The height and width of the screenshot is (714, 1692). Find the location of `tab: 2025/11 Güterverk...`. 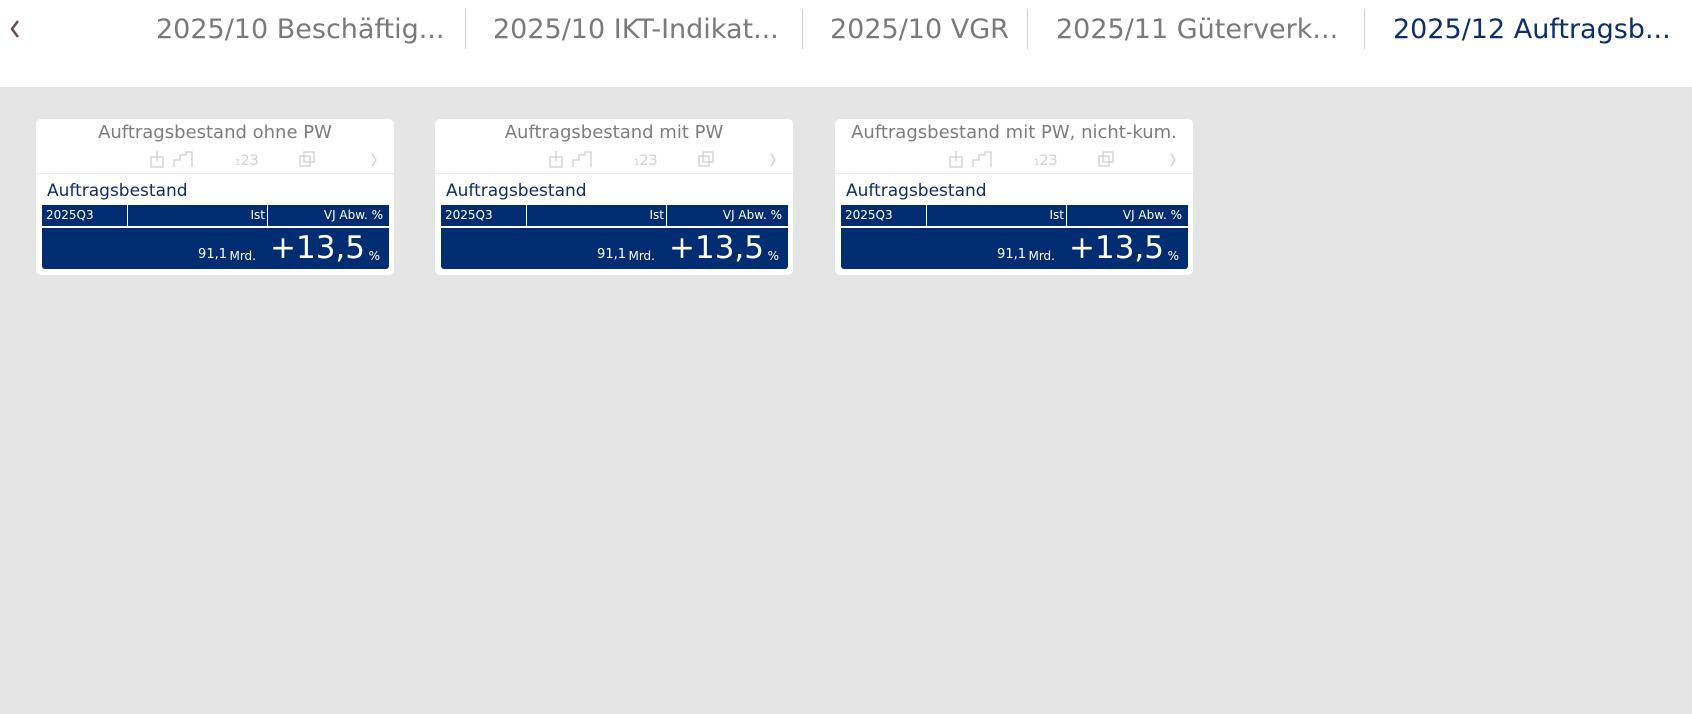

tab: 2025/11 Güterverk... is located at coordinates (1197, 29).